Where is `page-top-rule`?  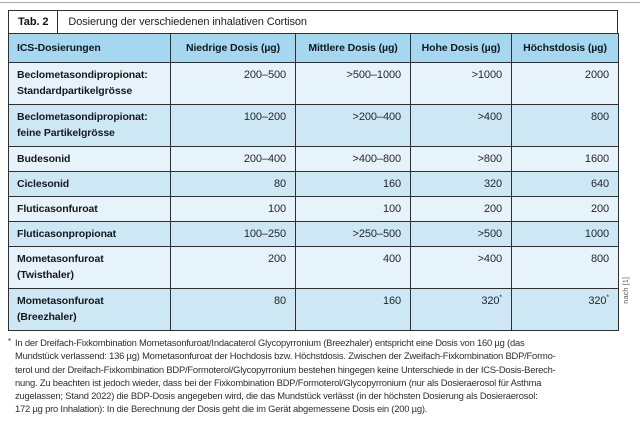 page-top-rule is located at coordinates (320, 2).